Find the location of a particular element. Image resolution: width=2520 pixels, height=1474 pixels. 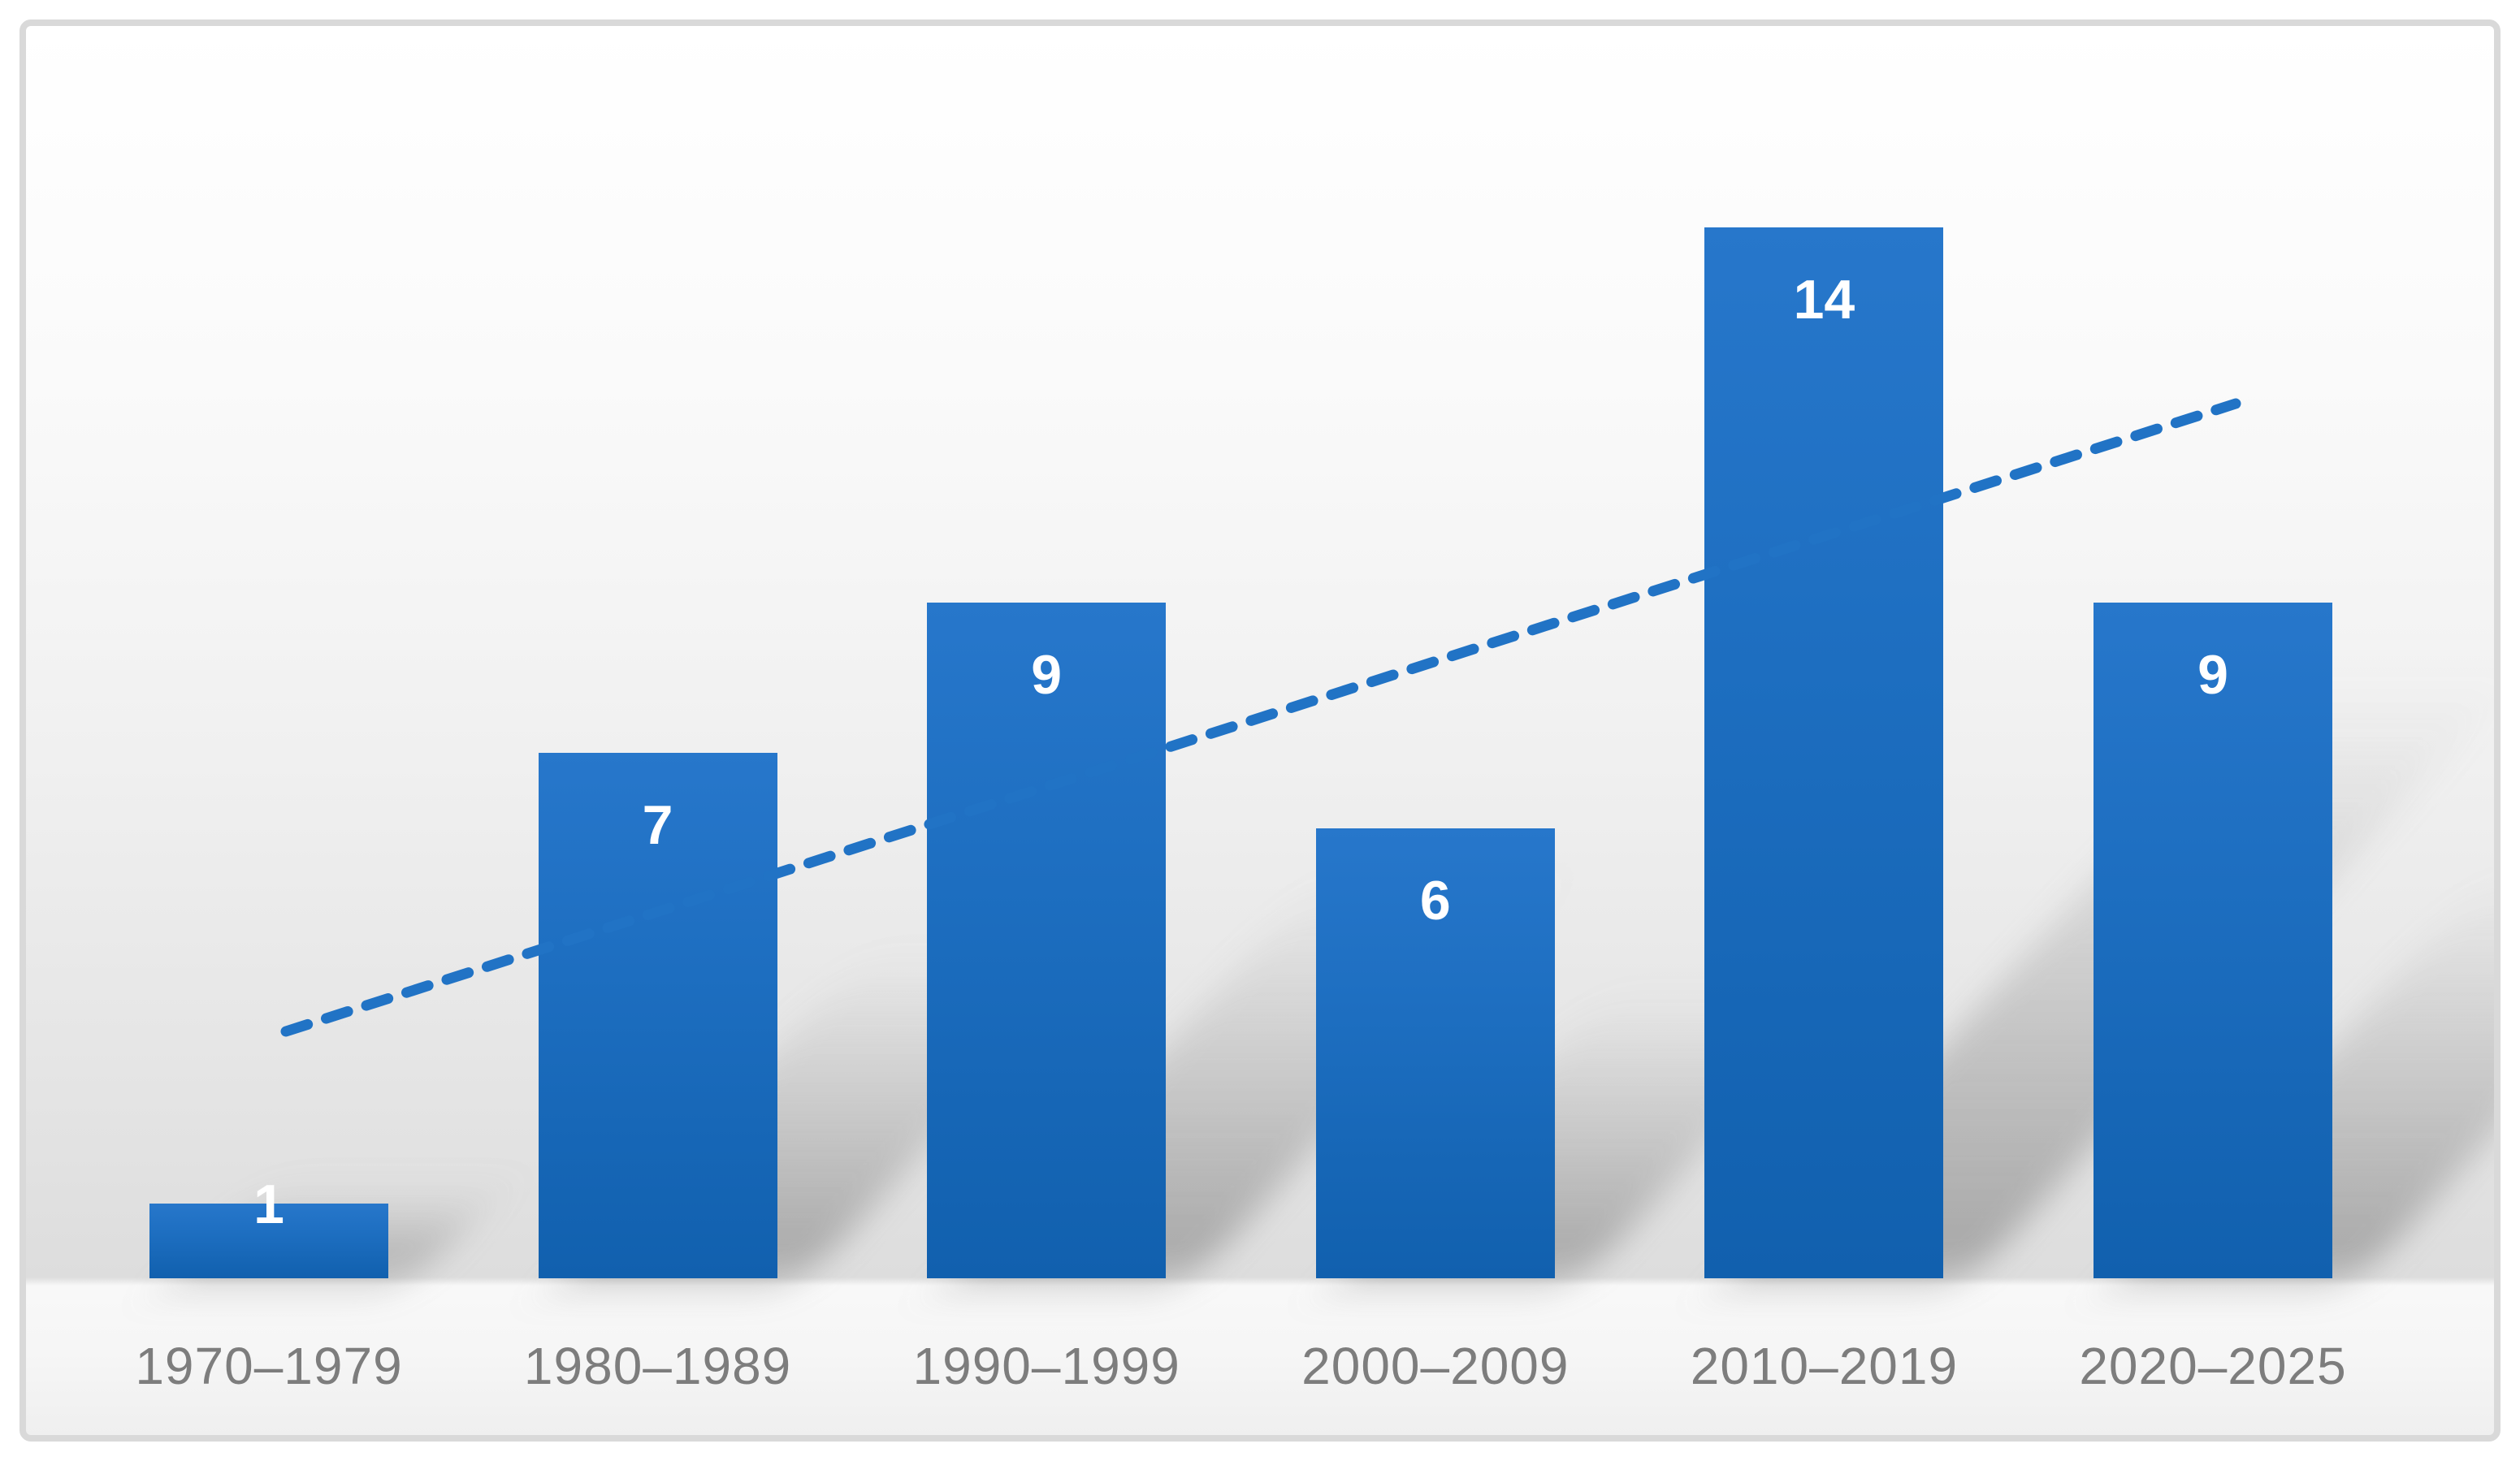

bar-1970-1979: 1 is located at coordinates (268, 1226).